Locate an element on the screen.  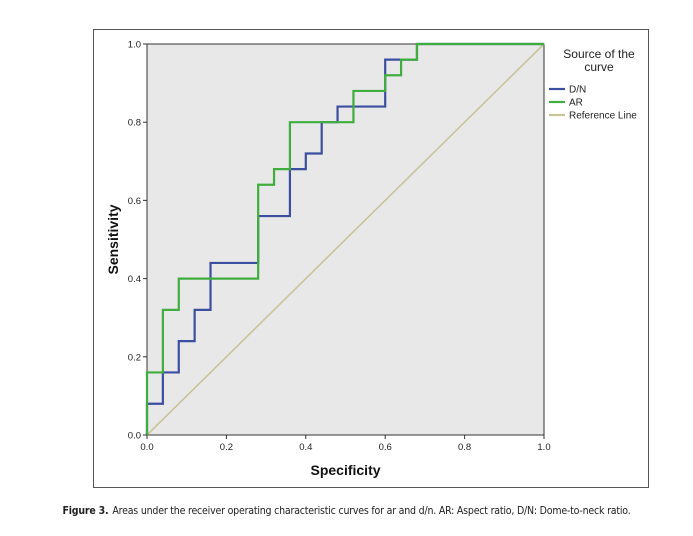
y-tick-label: 0.4 is located at coordinates (134, 279).